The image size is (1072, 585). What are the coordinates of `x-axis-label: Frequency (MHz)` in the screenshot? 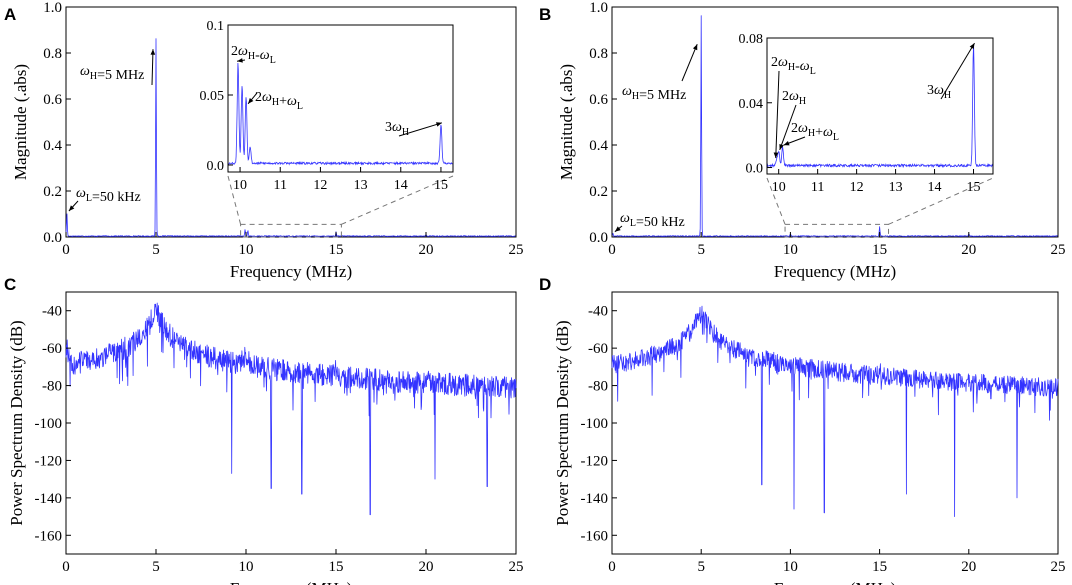 It's located at (835, 271).